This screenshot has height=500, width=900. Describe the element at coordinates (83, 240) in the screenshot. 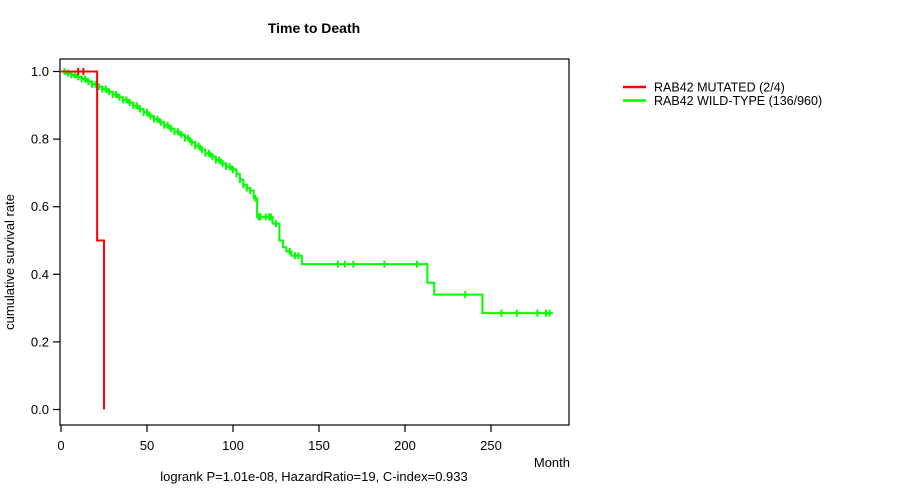

I see `survival-curve-mutated` at that location.